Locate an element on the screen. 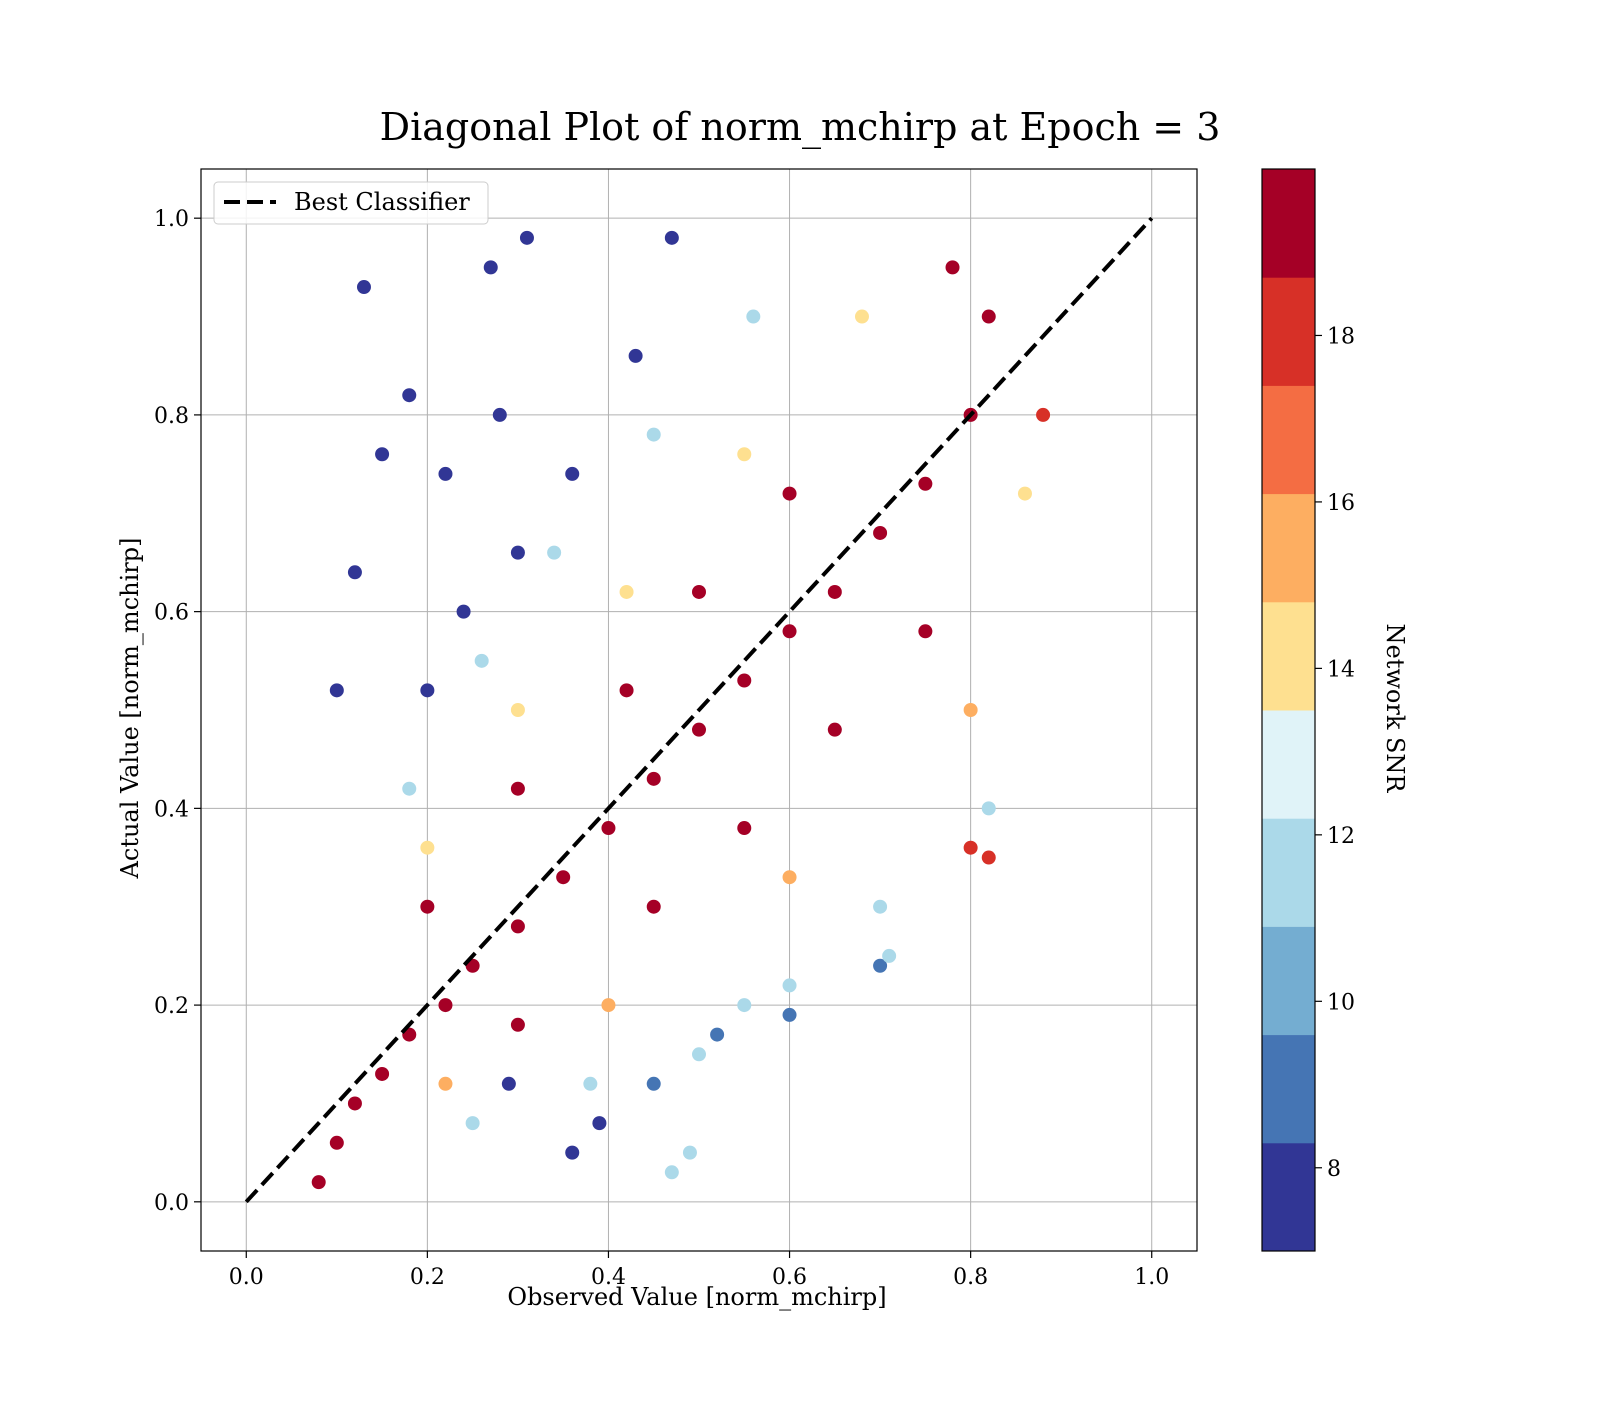 The height and width of the screenshot is (1405, 1600). legend-box is located at coordinates (351, 203).